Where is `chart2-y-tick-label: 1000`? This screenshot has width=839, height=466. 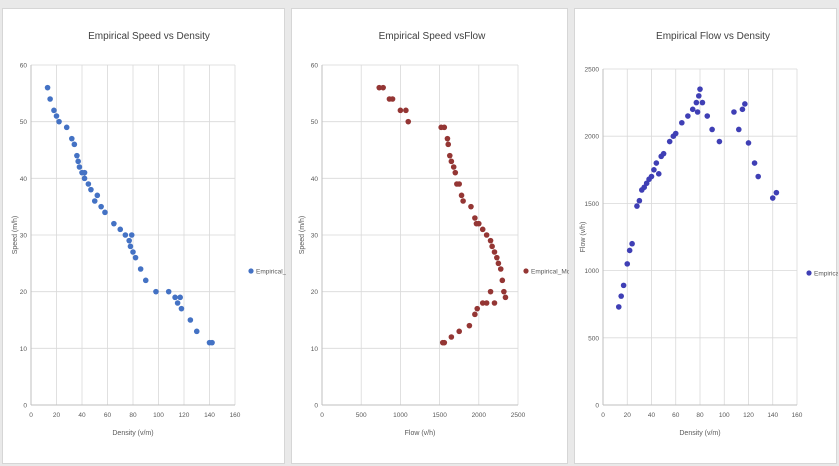 chart2-y-tick-label: 1000 is located at coordinates (592, 271).